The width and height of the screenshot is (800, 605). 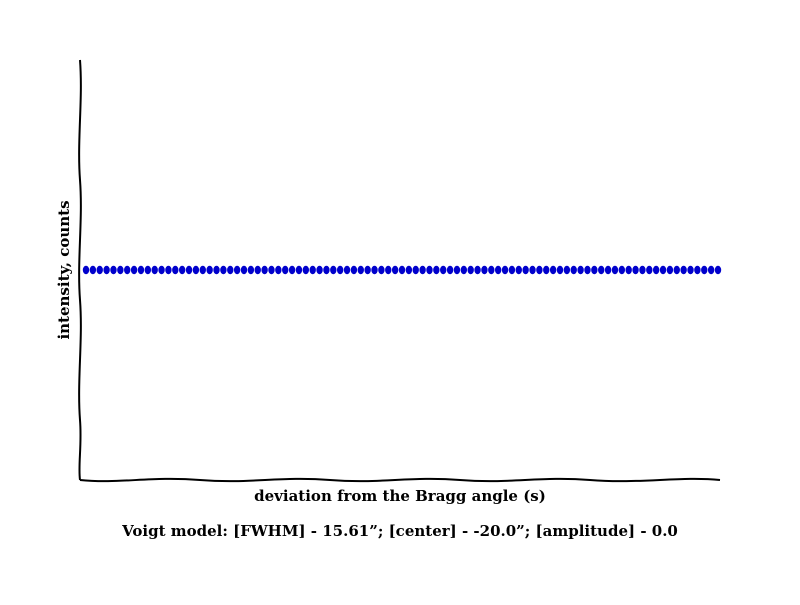 What do you see at coordinates (80, 270) in the screenshot?
I see `y-axis-line` at bounding box center [80, 270].